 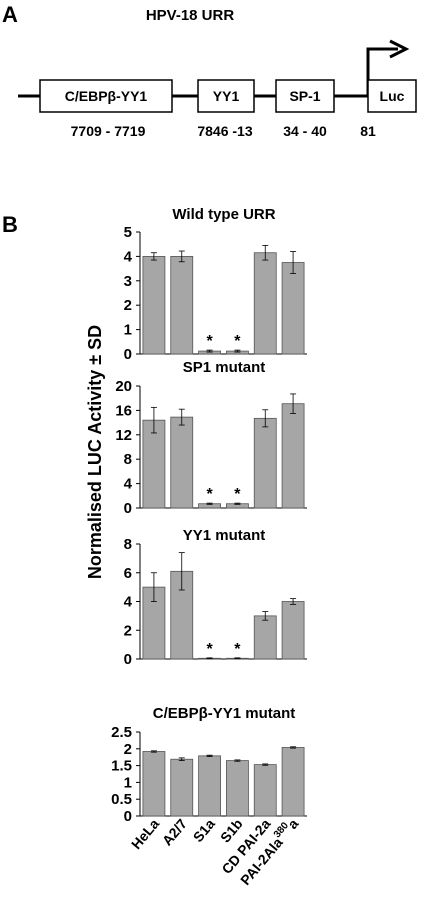 What do you see at coordinates (399, 49) in the screenshot?
I see `arrow-head-icon` at bounding box center [399, 49].